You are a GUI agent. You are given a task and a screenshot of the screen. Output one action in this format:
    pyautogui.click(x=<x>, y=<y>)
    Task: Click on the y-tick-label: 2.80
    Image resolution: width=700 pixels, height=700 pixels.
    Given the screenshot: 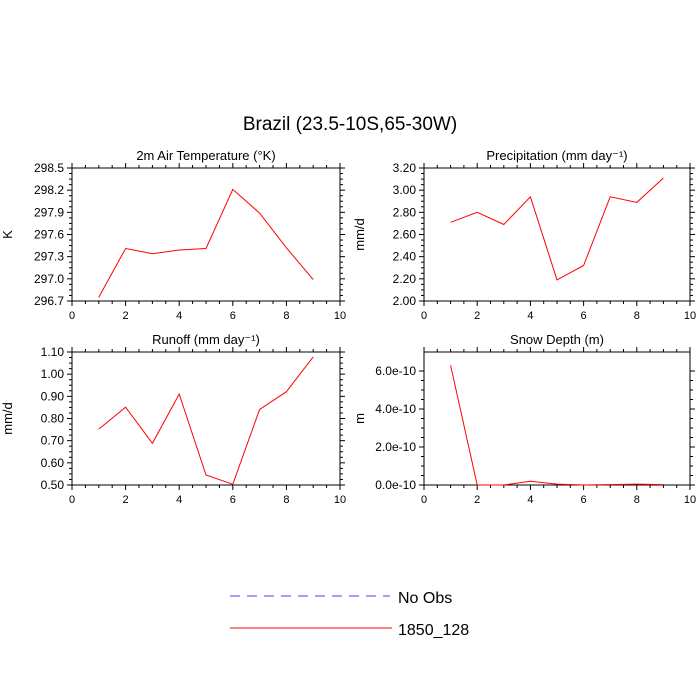 What is the action you would take?
    pyautogui.click(x=405, y=212)
    